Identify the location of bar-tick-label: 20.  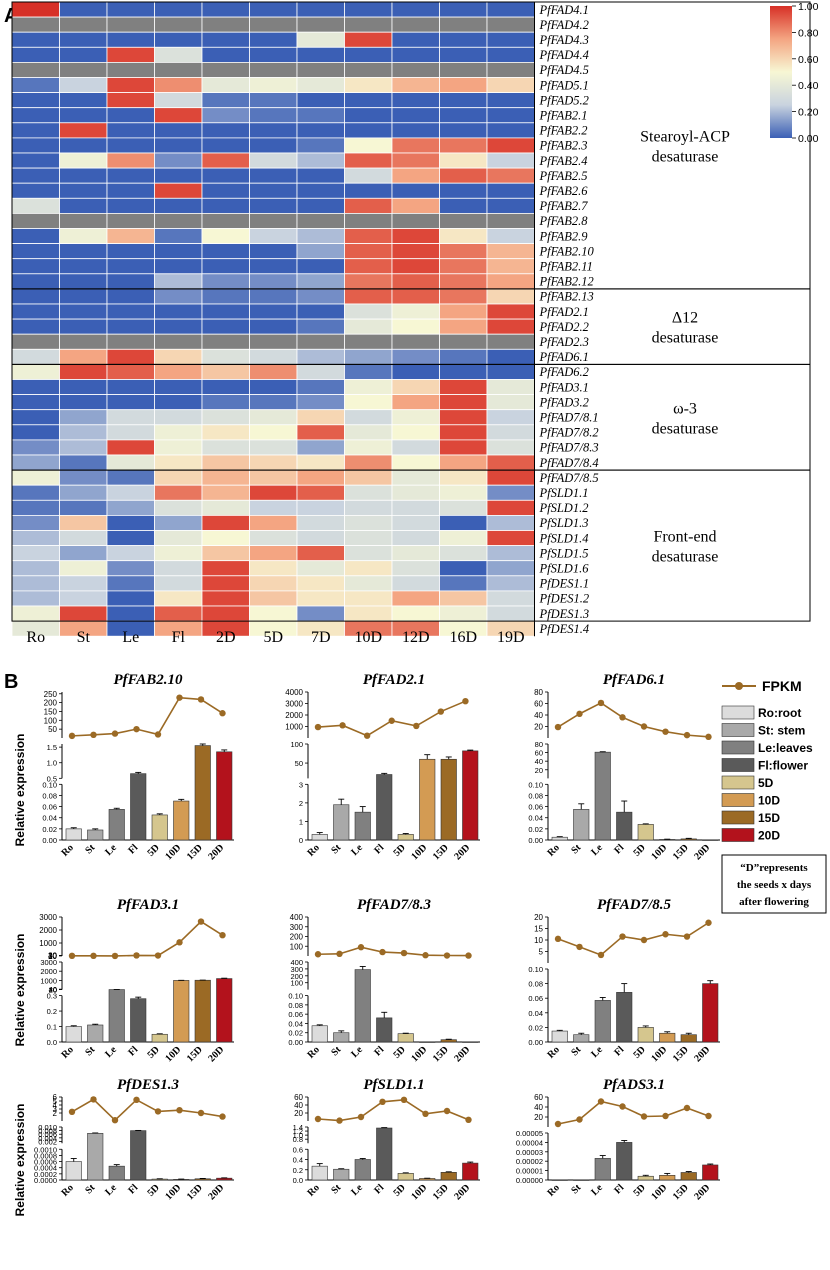
(539, 770).